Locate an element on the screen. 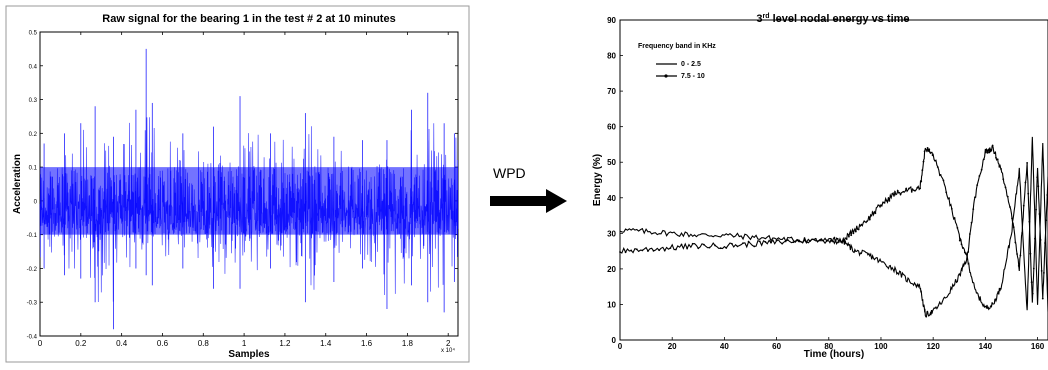  title-superscript: rd is located at coordinates (766, 16).